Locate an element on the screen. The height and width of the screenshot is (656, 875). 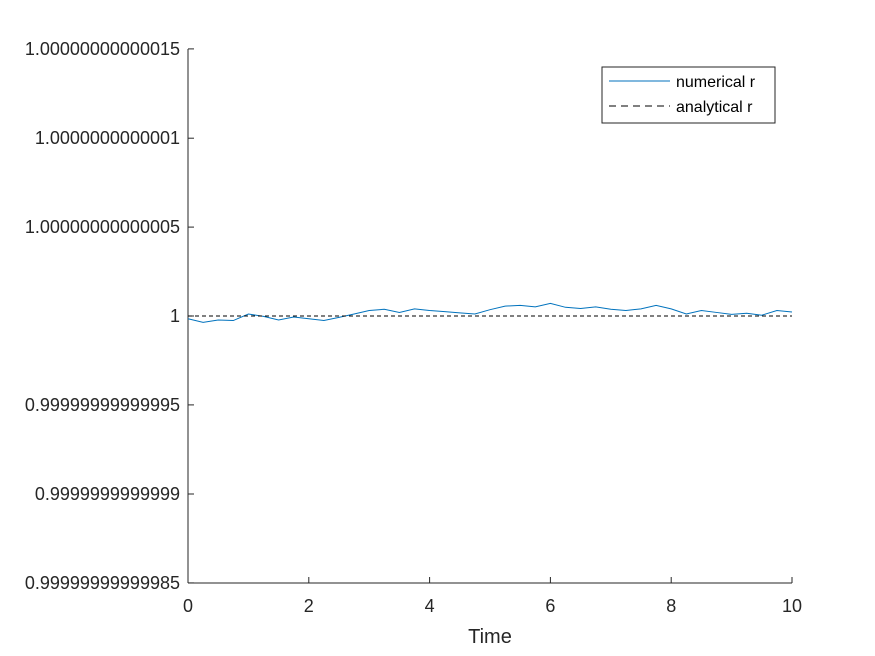
x-tick-label: 10 is located at coordinates (792, 606).